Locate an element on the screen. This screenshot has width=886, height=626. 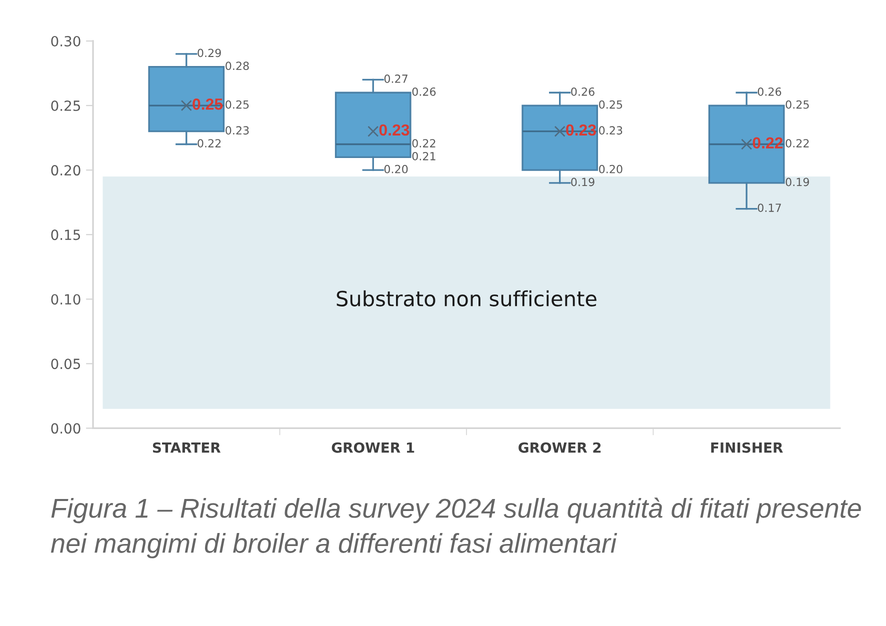
text: Figura 1 – Risultati della survey 2024 sulla quantità di fitati presente nei mangimi di broiler a differenti fasi alimentari is located at coordinates (455, 528).